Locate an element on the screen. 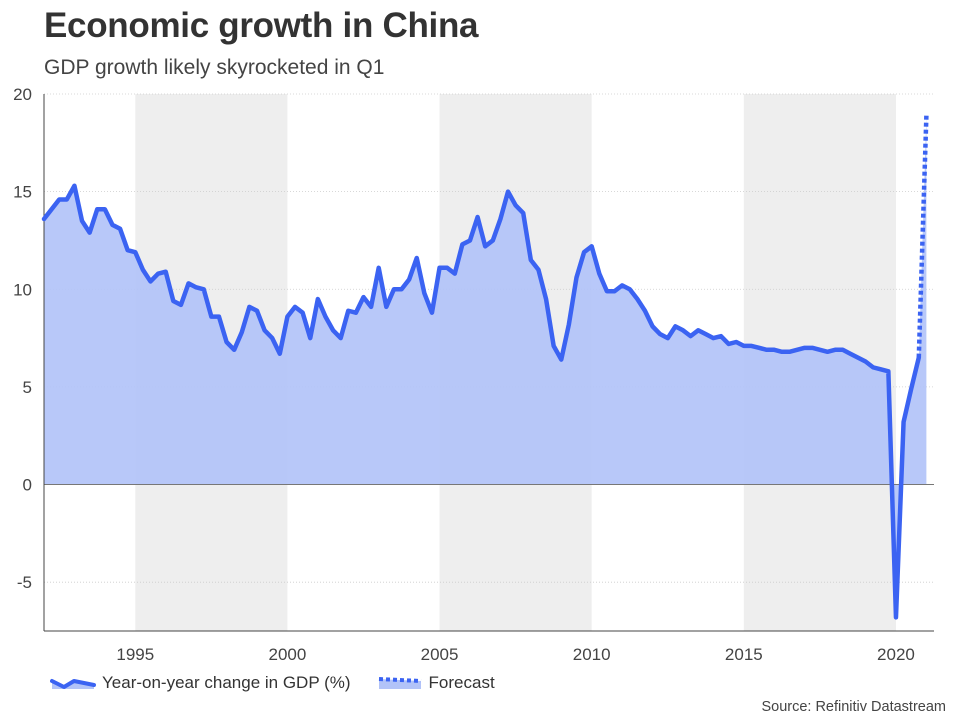 This screenshot has height=720, width=960. x-tick-label: 2005 is located at coordinates (440, 654).